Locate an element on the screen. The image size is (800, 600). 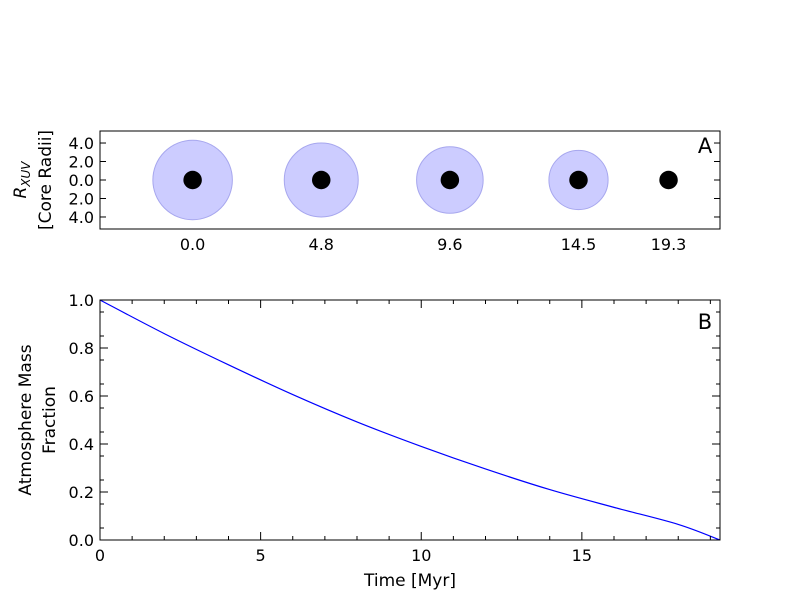
x-axis-title: Time [Myr] is located at coordinates (409, 581).